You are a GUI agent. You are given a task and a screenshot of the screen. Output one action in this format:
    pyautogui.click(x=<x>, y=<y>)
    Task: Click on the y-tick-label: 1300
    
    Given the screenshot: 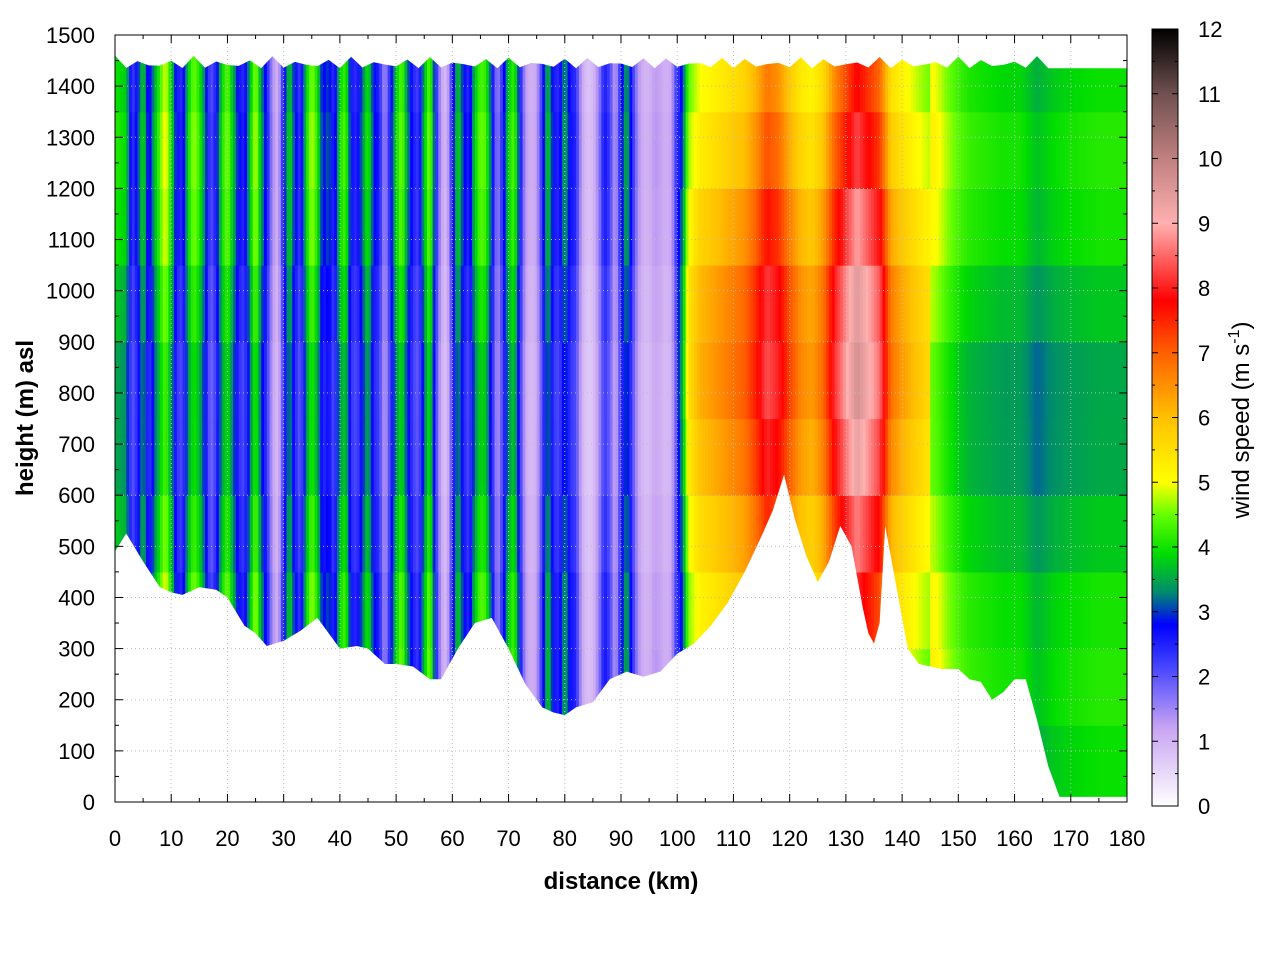 What is the action you would take?
    pyautogui.click(x=70, y=137)
    